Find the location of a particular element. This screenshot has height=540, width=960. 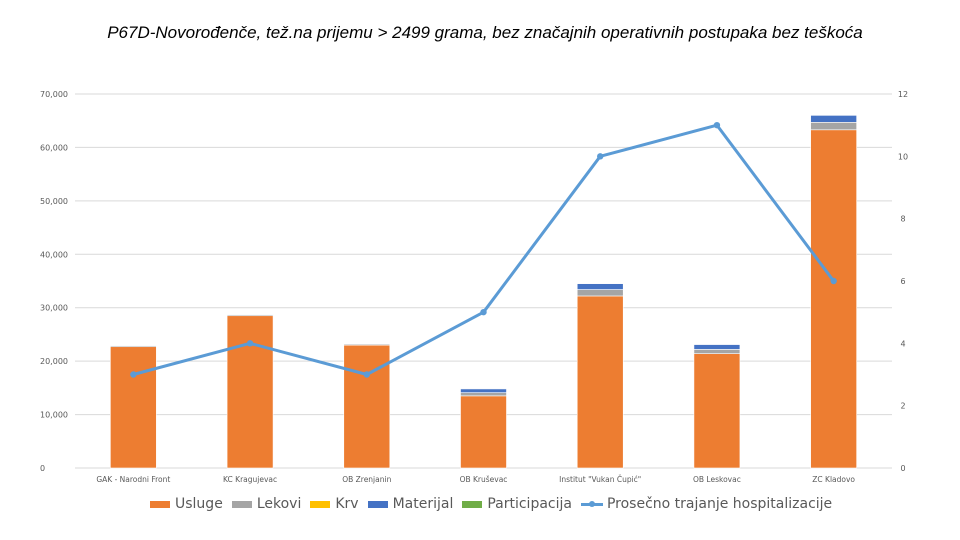

y-left-tick-label: 60,000 is located at coordinates (54, 147).